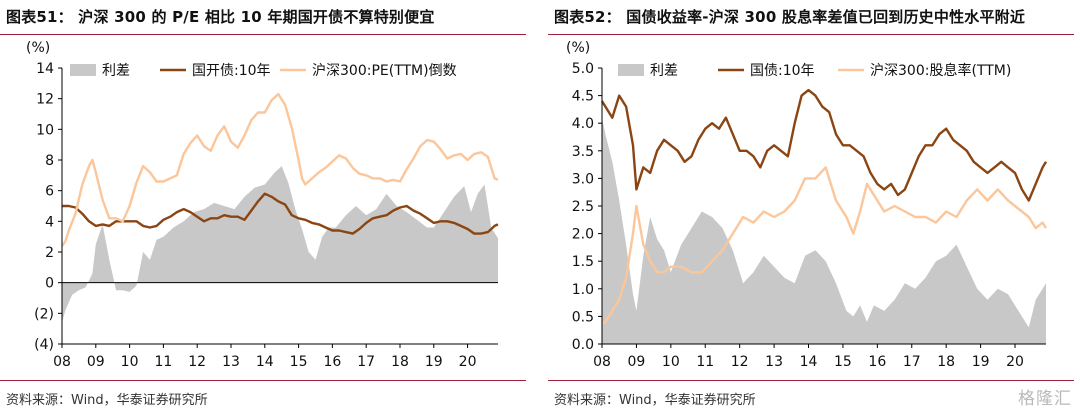 The width and height of the screenshot is (1080, 415). I want to click on legend-label: 国开债:10年, so click(231, 71).